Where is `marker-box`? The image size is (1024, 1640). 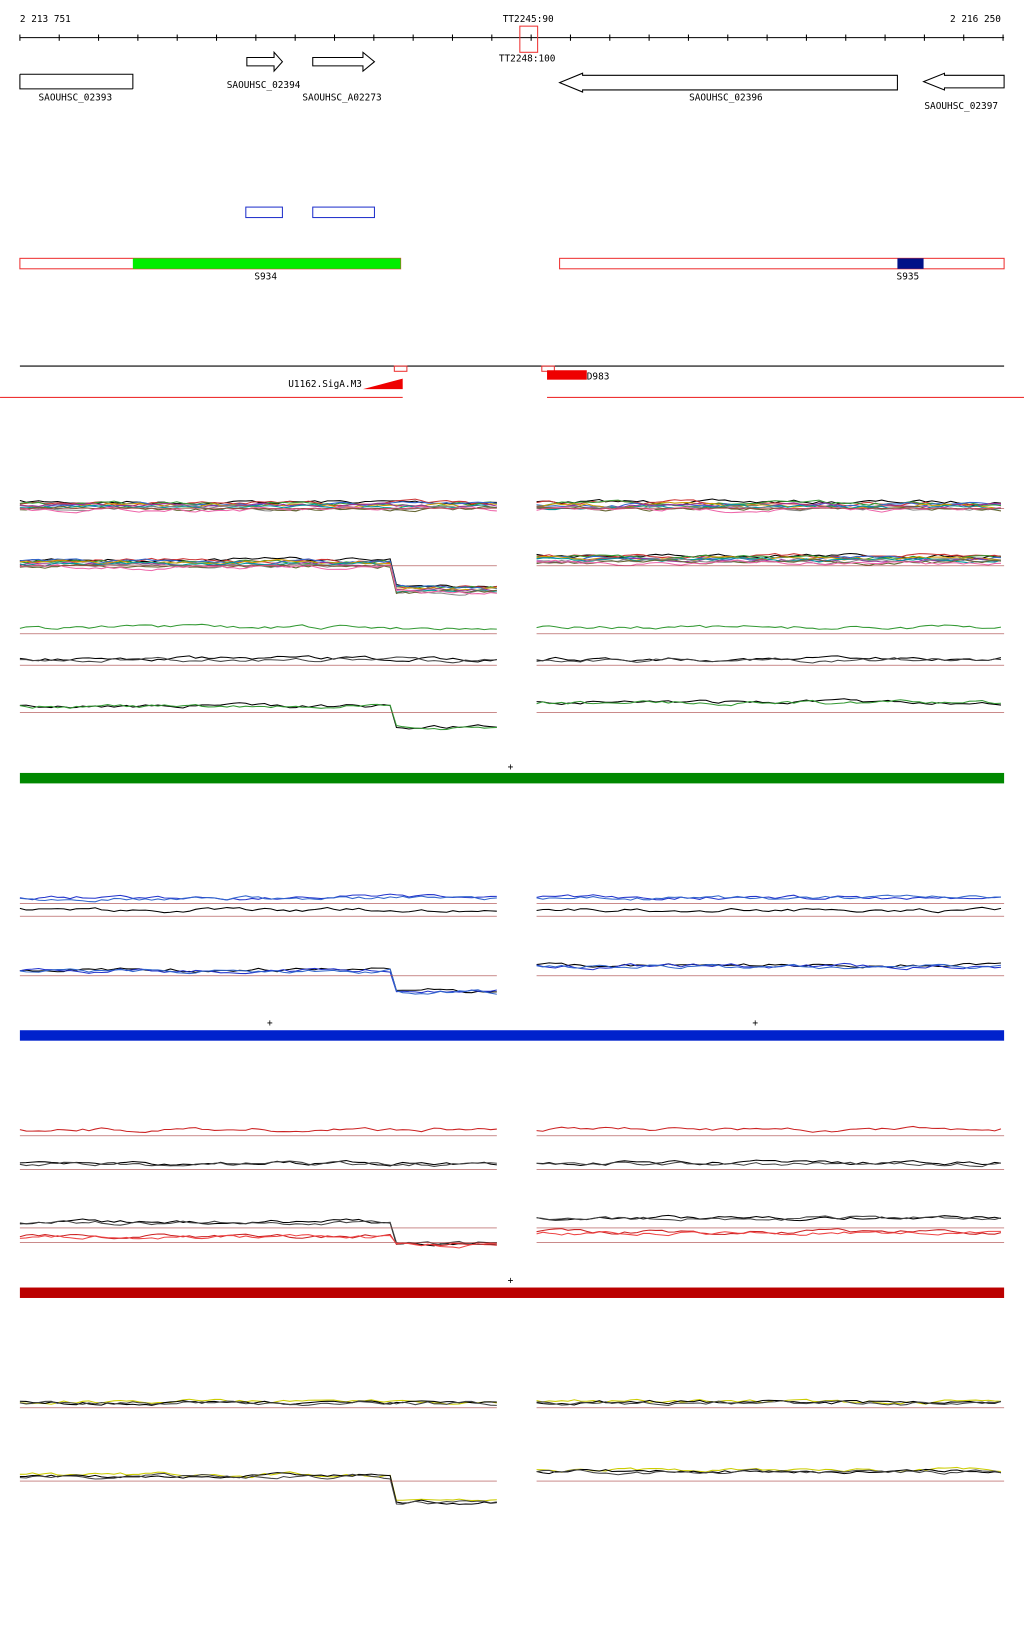
marker-box is located at coordinates (529, 39).